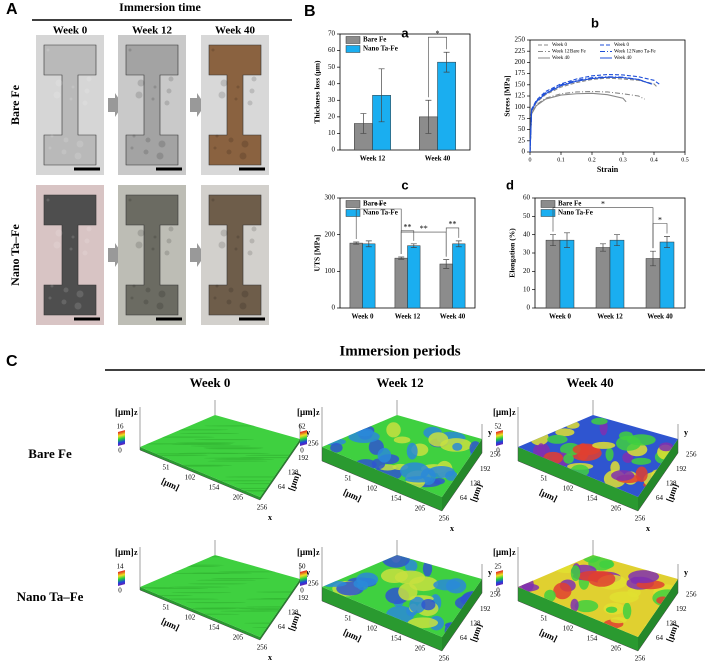 This screenshot has width=715, height=667. What do you see at coordinates (622, 45) in the screenshot?
I see `legend-label: Week 0` at bounding box center [622, 45].